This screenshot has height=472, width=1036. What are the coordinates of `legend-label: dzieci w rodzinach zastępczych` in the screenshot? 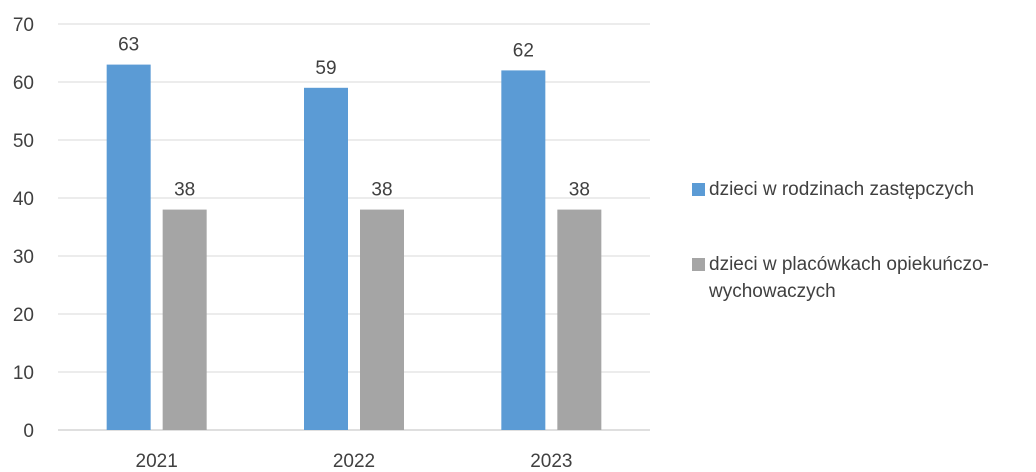 It's located at (842, 189).